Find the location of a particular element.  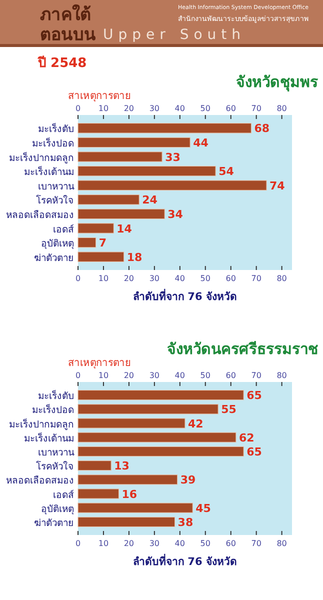

data-label: 13 is located at coordinates (122, 466).